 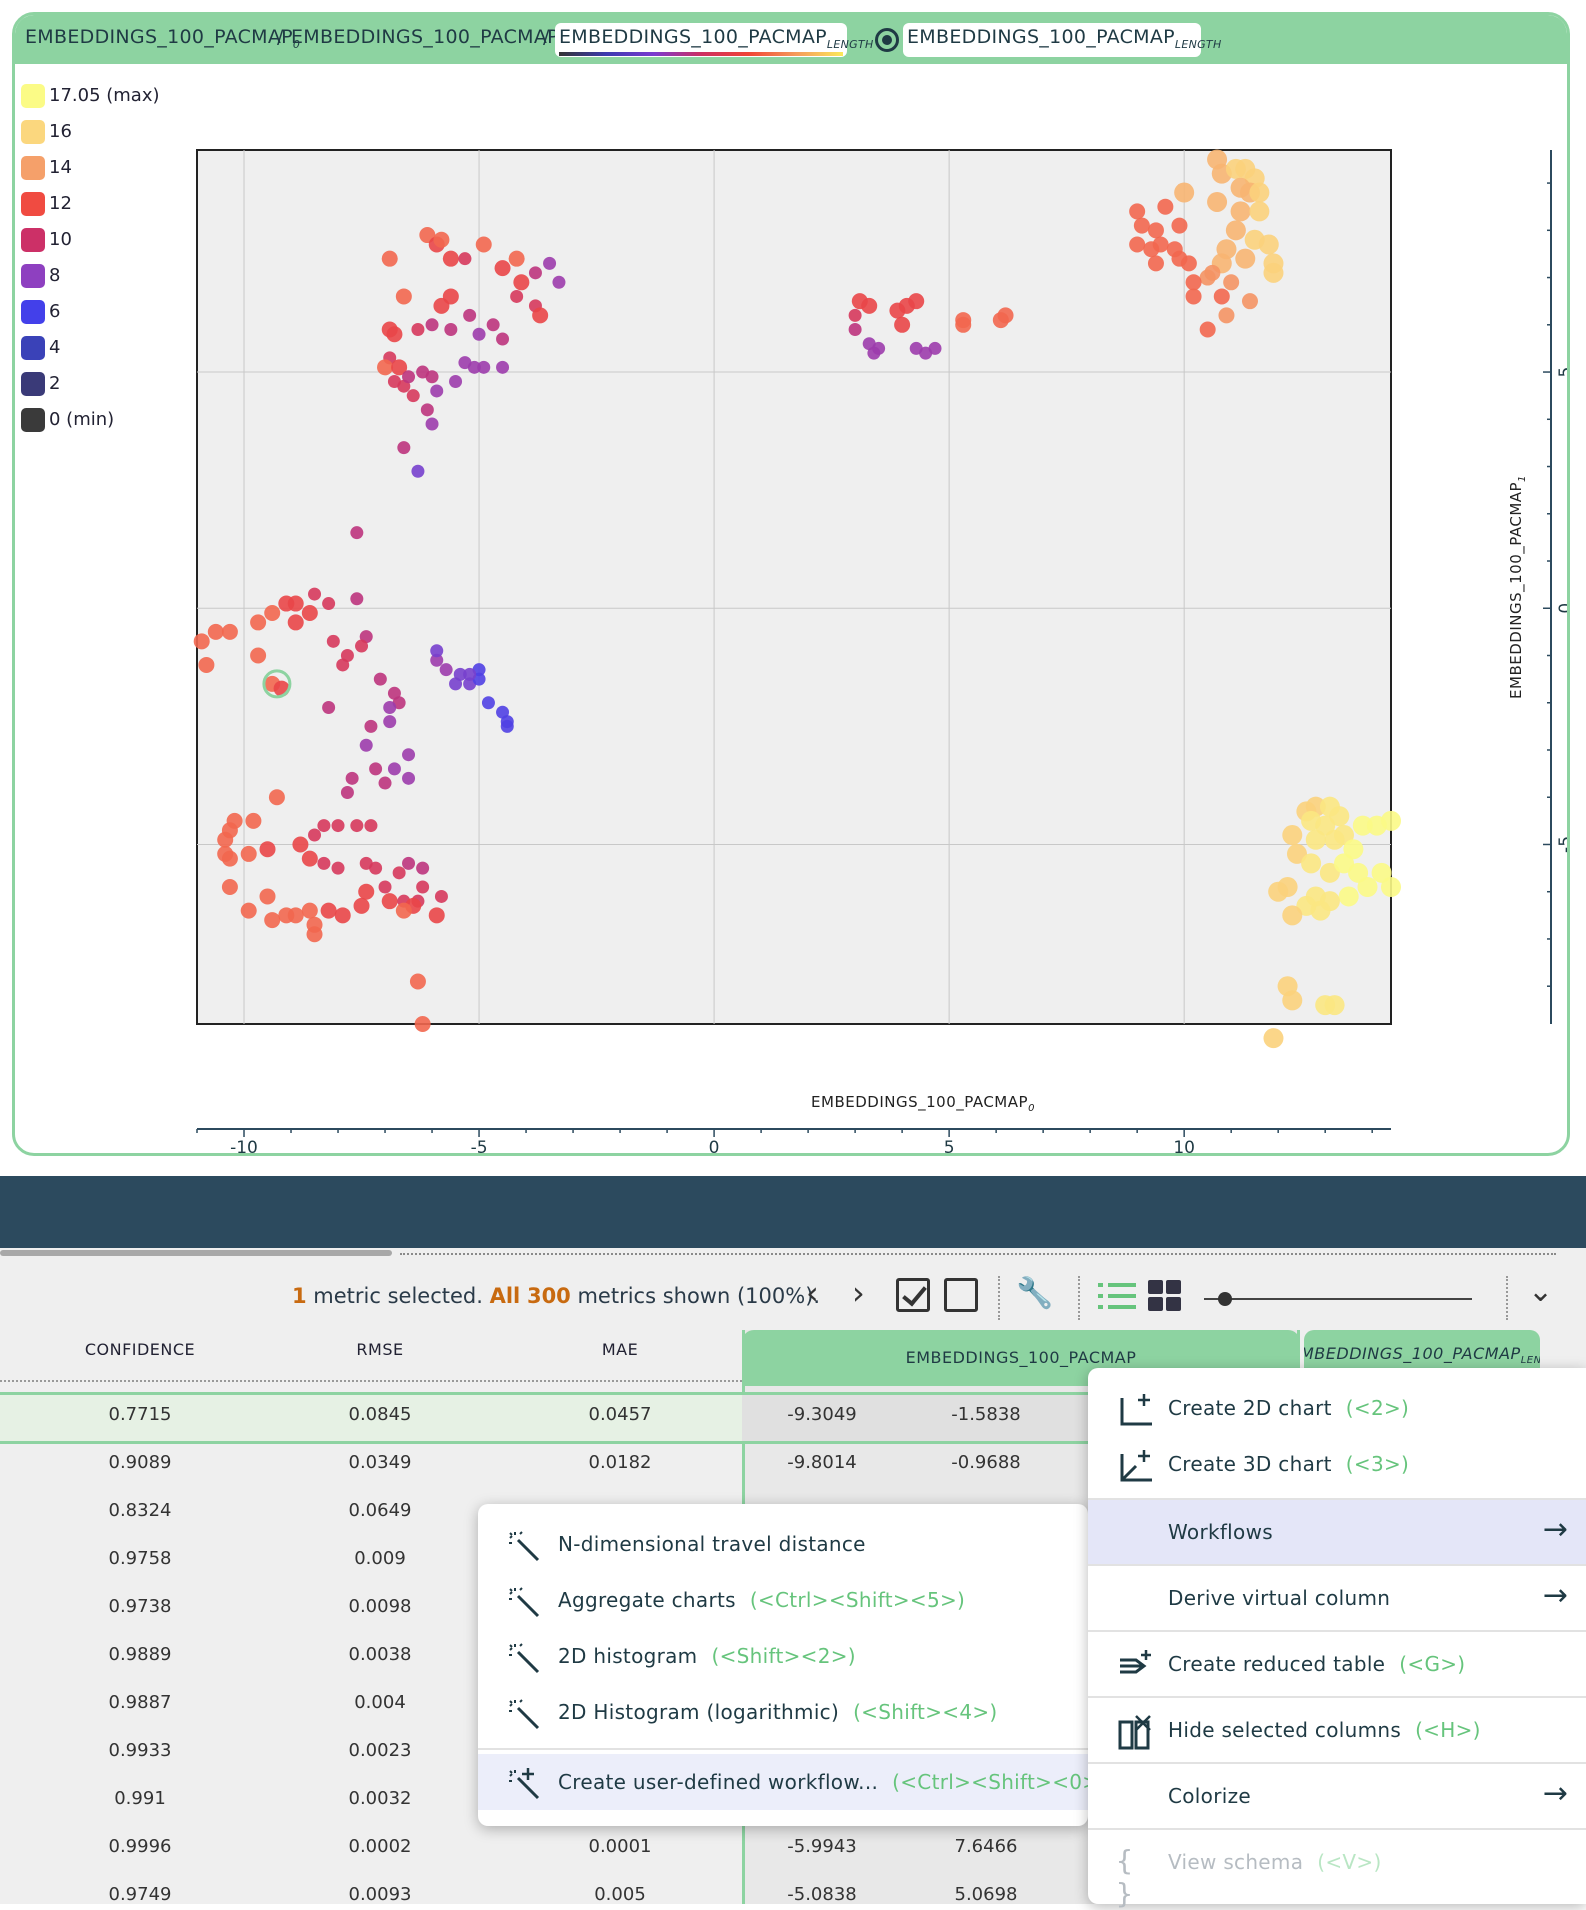 I want to click on menu-item-2d-histogram-log: 2D Histogram (logarithmic) (<Shift><4>), so click(x=783, y=1712).